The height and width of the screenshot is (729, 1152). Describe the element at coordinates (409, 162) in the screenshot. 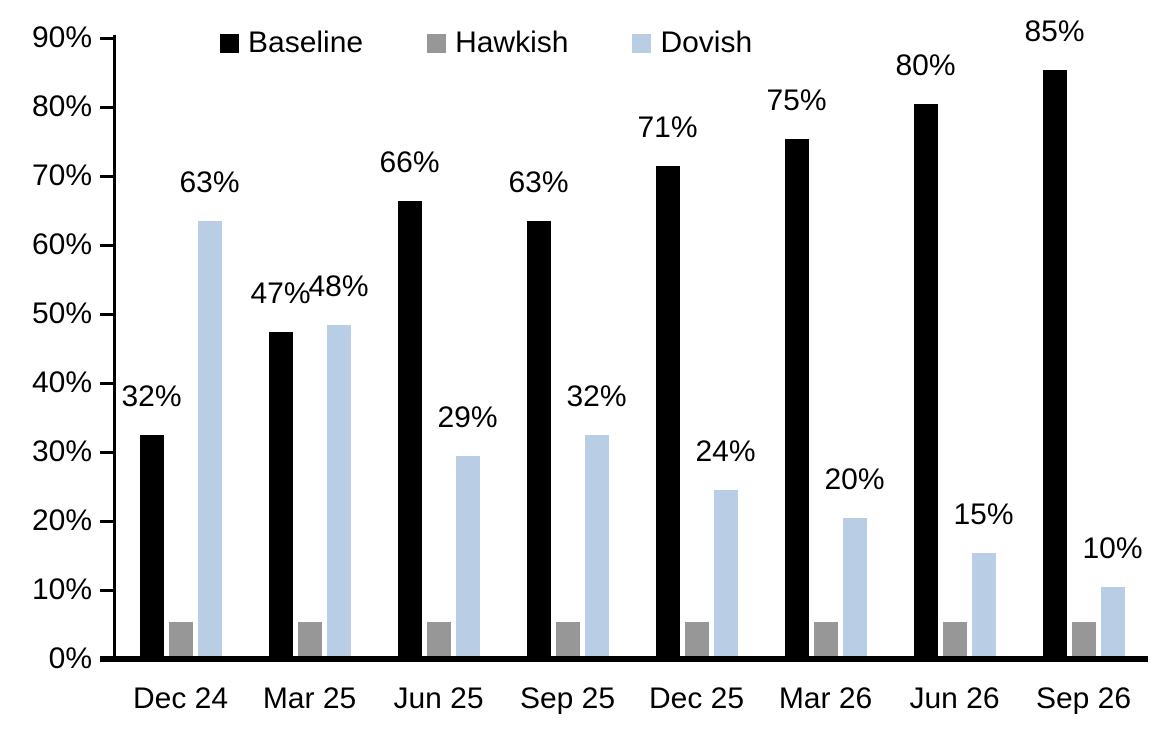

I see `data-label-baseline-jun-25: 66%` at that location.